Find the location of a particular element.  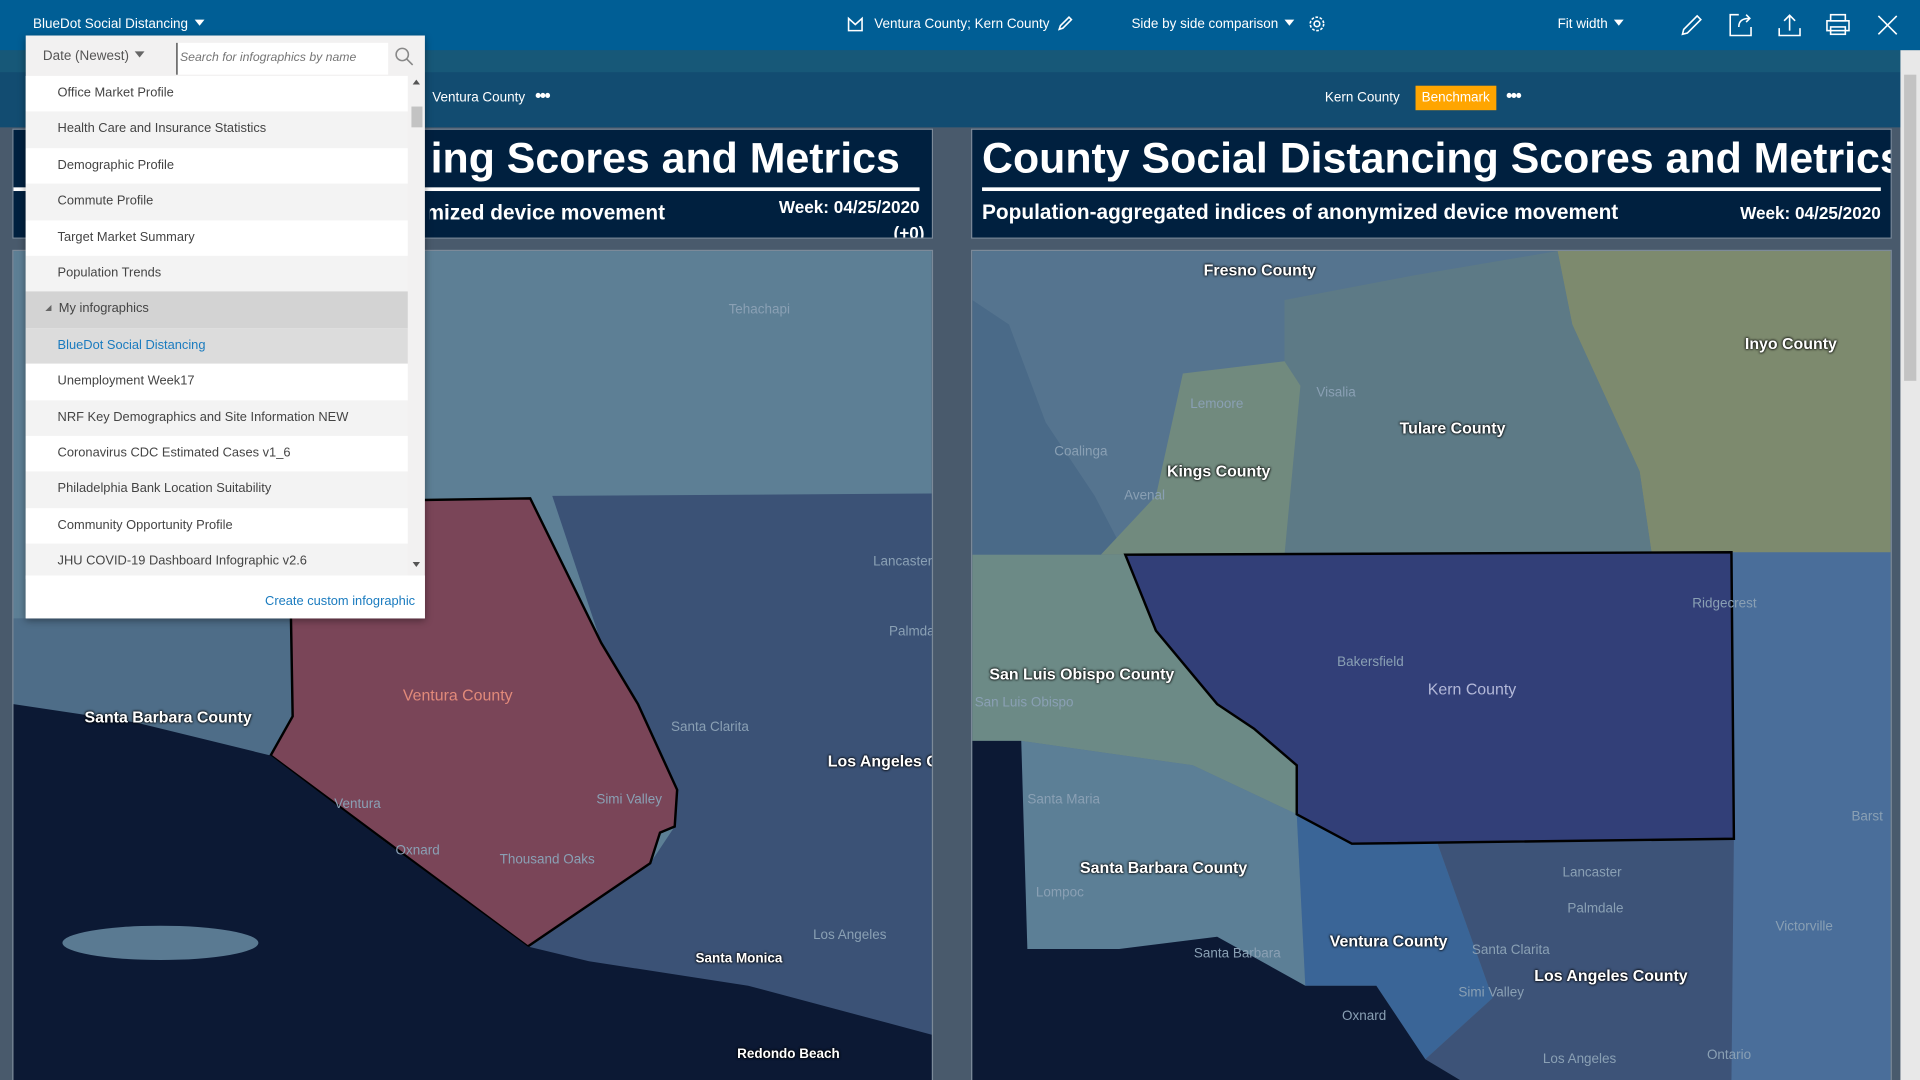

left-more-options-button: ••• is located at coordinates (543, 95).